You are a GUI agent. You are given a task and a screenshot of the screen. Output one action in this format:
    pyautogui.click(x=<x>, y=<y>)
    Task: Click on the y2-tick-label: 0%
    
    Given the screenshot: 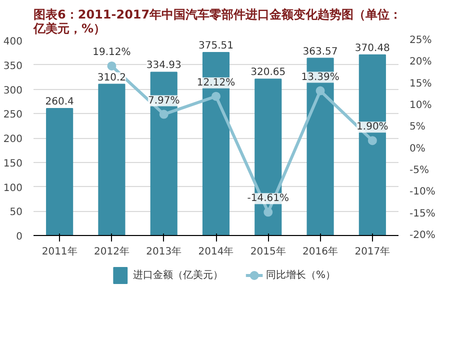 What is the action you would take?
    pyautogui.click(x=418, y=148)
    